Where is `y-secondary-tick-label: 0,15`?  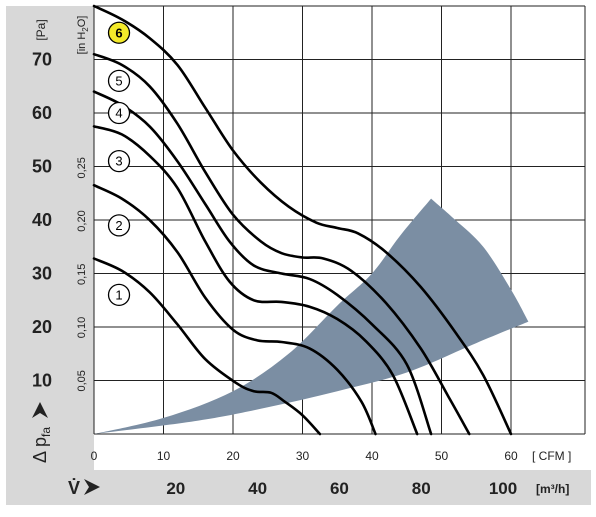 y-secondary-tick-label: 0,15 is located at coordinates (82, 274).